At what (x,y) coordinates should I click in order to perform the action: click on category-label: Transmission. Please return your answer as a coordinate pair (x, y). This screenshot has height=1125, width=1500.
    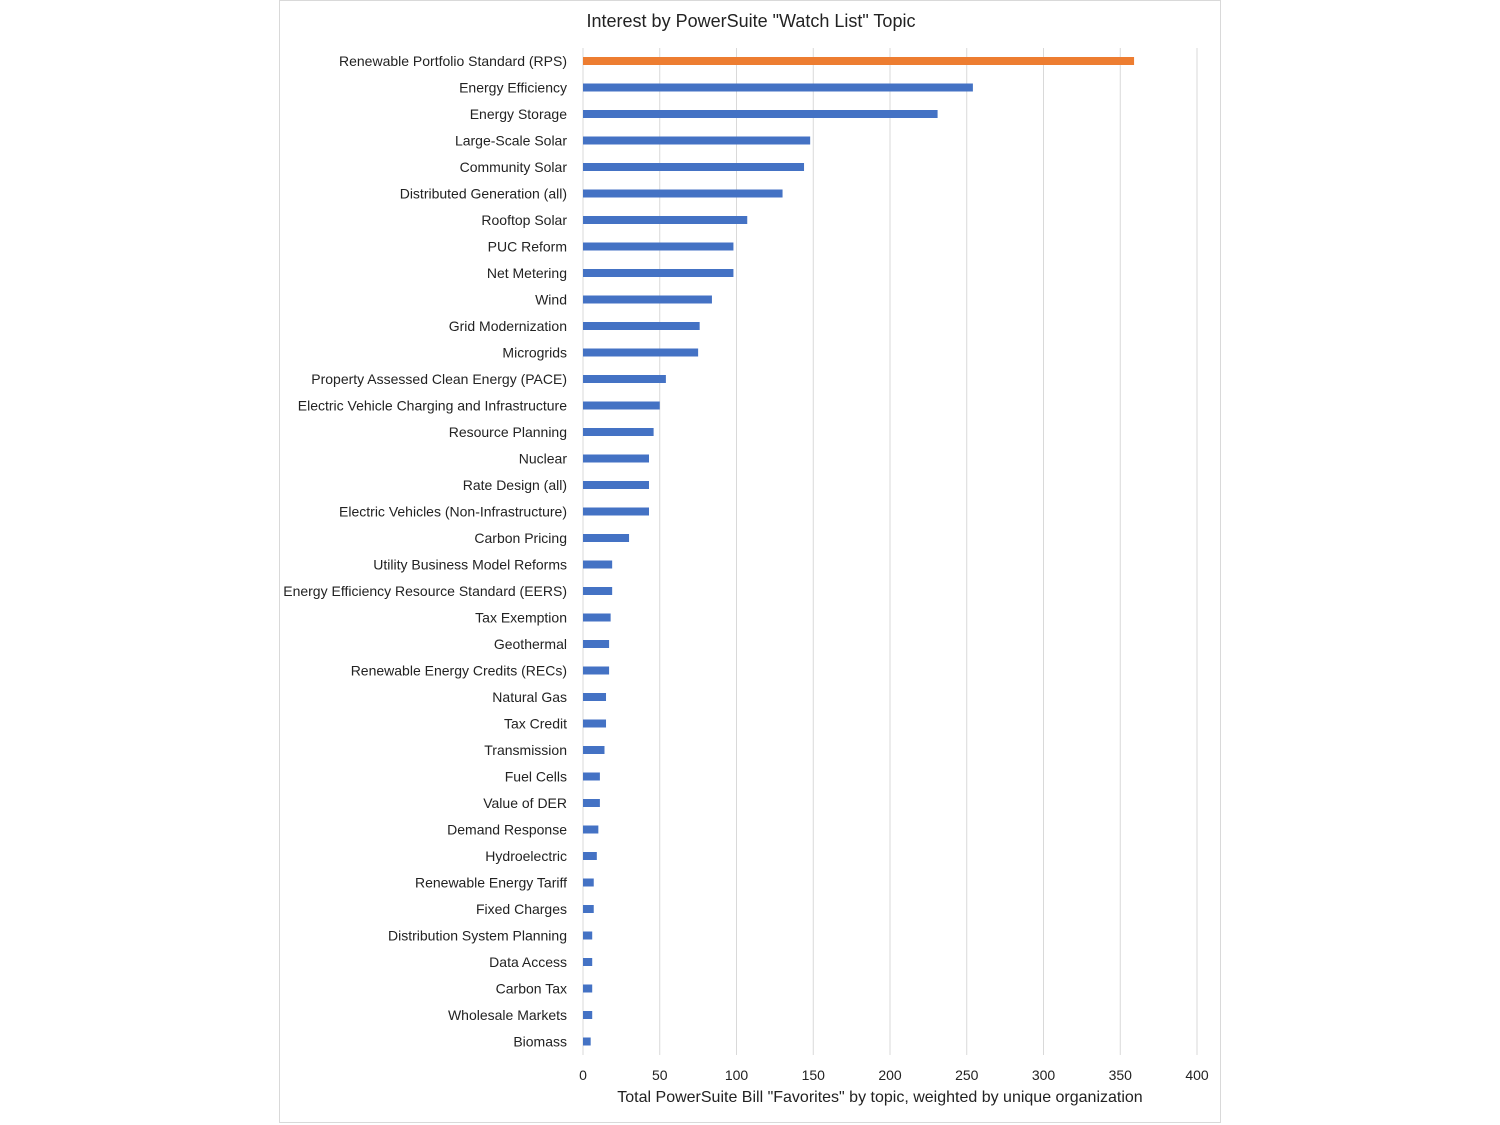
    Looking at the image, I should click on (525, 750).